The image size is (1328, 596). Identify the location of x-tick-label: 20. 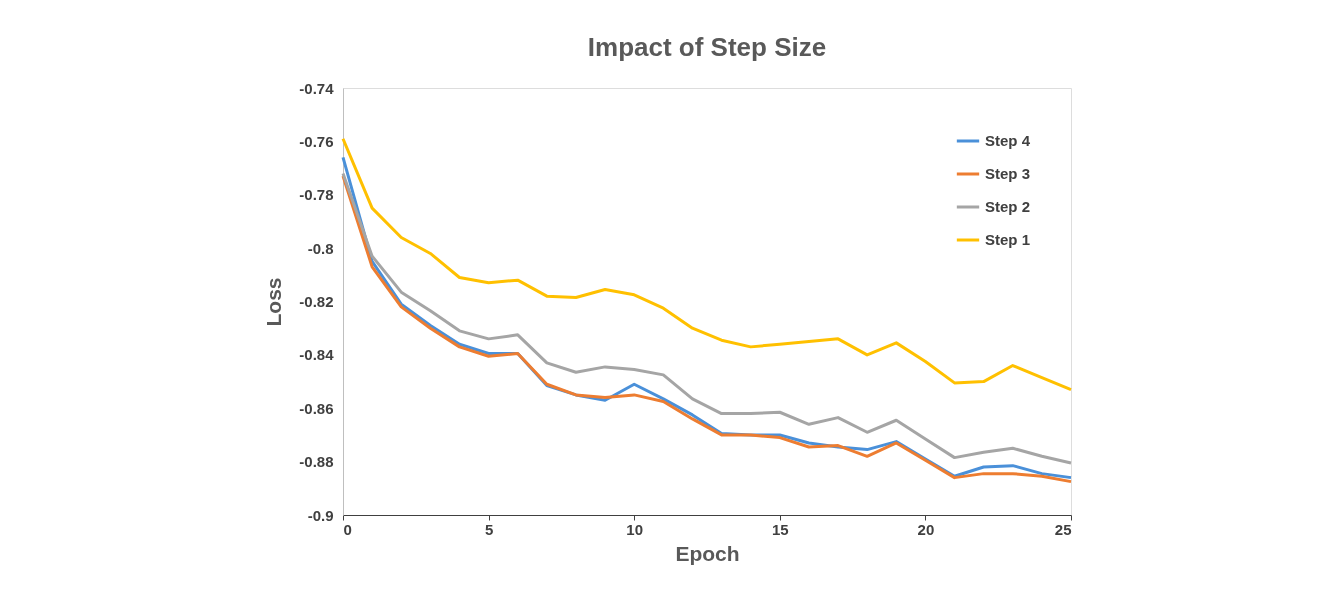
(926, 529).